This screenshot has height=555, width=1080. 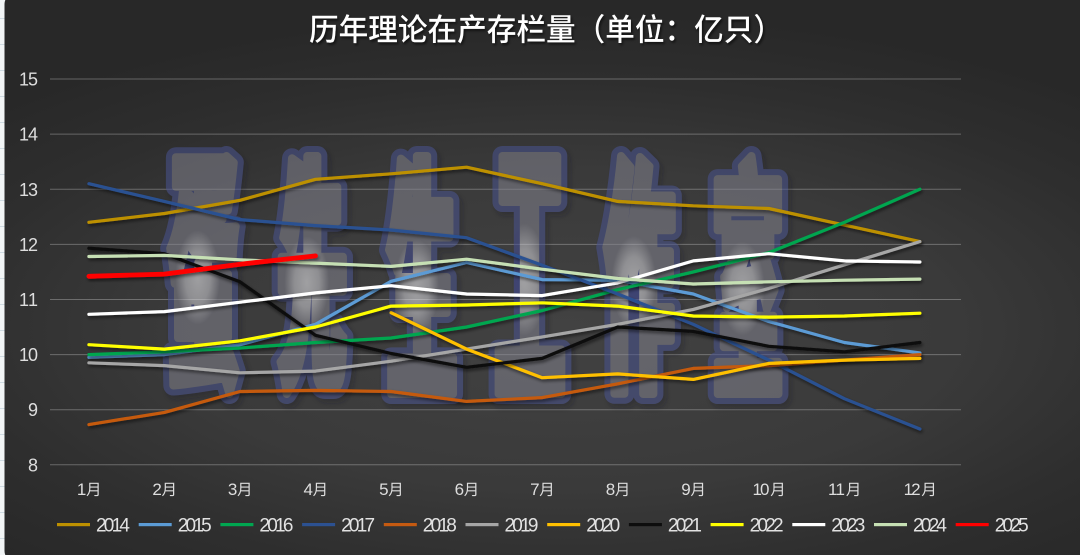 I want to click on svg-text: 2019, so click(x=522, y=526).